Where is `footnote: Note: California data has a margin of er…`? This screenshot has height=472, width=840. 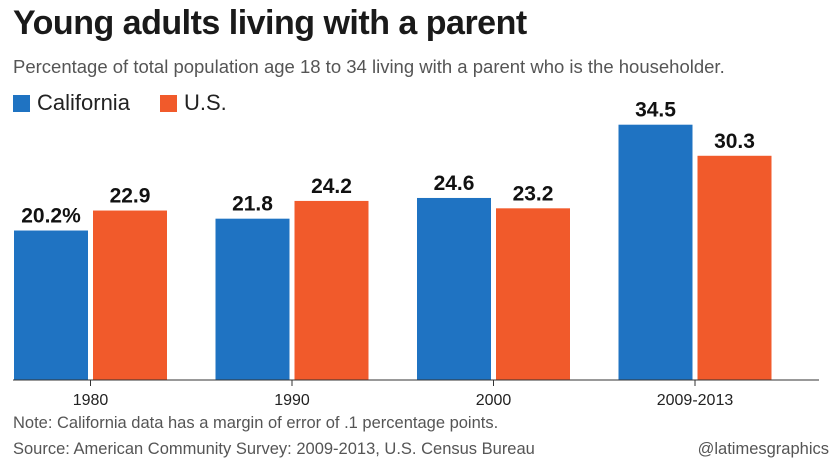 footnote: Note: California data has a margin of er… is located at coordinates (256, 423).